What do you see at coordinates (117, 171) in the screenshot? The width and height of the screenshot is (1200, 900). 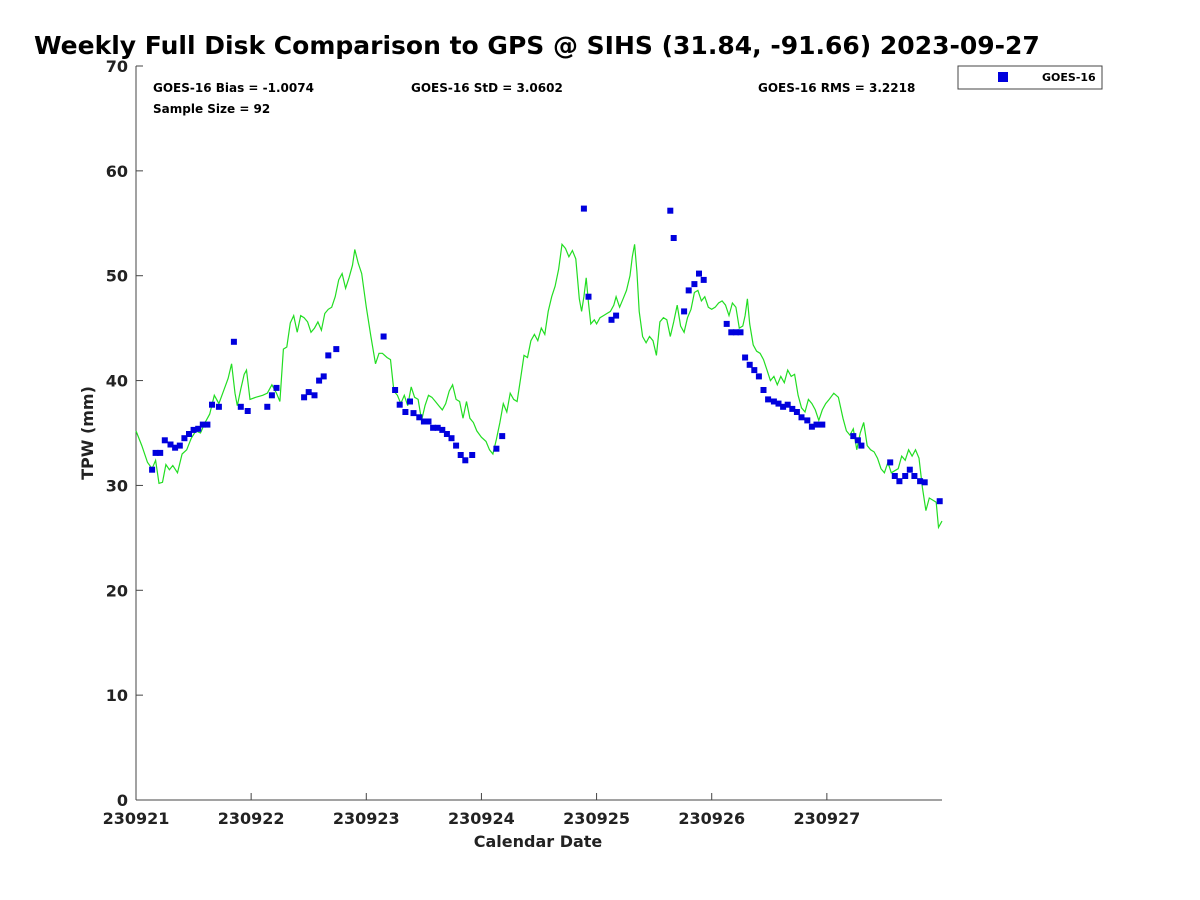 I see `y-tick-label: 60` at bounding box center [117, 171].